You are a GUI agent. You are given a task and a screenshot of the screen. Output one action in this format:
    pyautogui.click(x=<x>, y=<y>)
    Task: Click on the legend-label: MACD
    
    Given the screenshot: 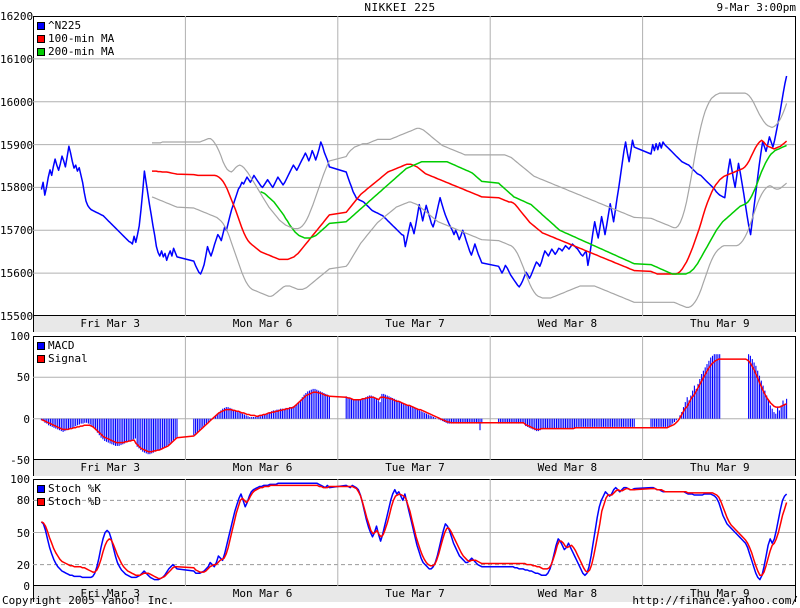 What is the action you would take?
    pyautogui.click(x=61, y=345)
    